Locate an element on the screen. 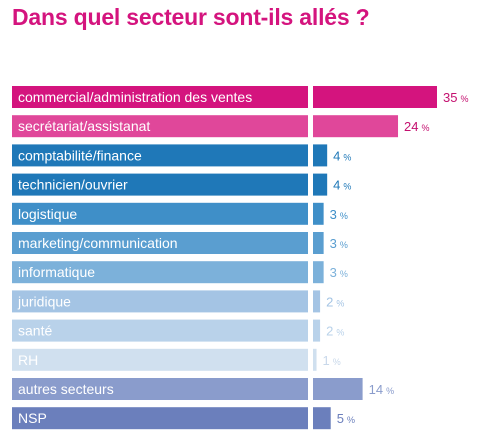  category-label: marketing/communication is located at coordinates (98, 243).